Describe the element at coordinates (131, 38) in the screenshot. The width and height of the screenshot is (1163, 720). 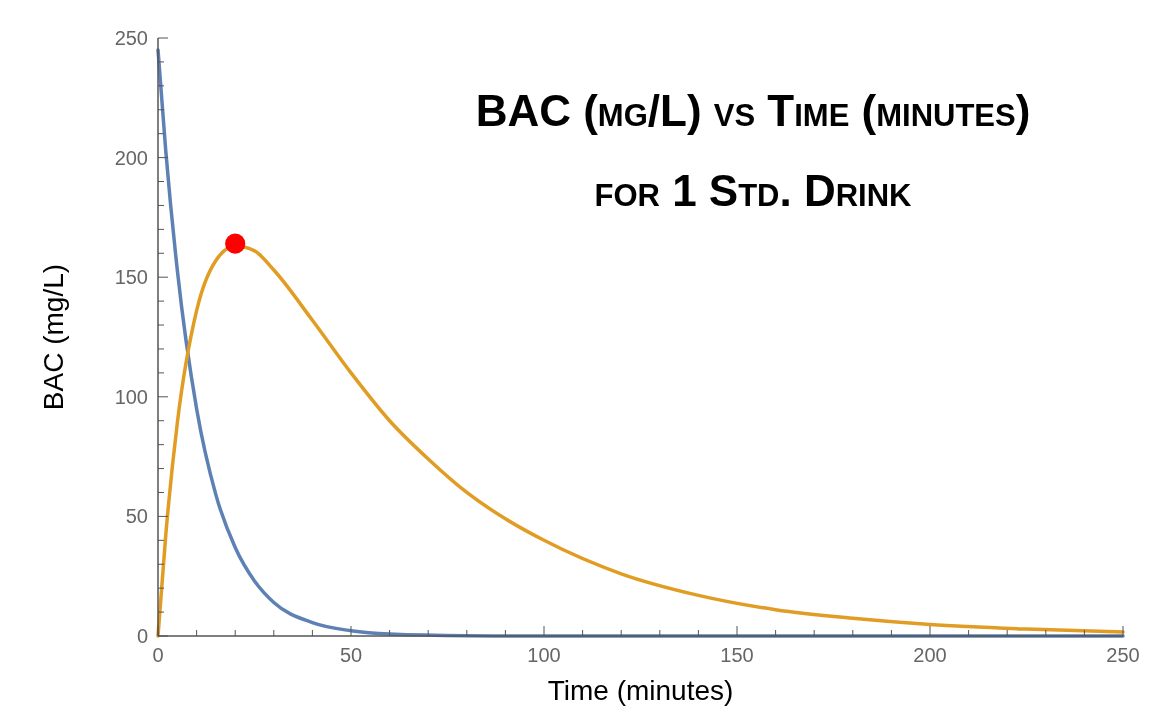
I see `y-tick-label: 250` at that location.